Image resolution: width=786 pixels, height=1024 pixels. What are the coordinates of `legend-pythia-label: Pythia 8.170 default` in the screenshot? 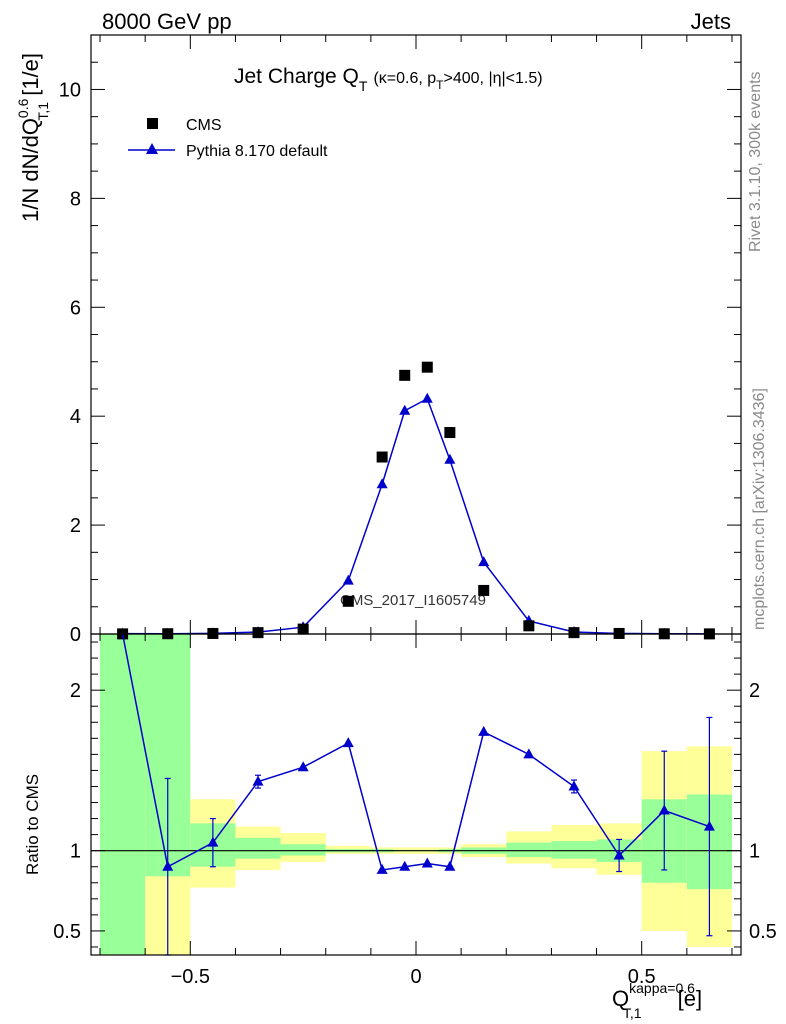 It's located at (257, 151).